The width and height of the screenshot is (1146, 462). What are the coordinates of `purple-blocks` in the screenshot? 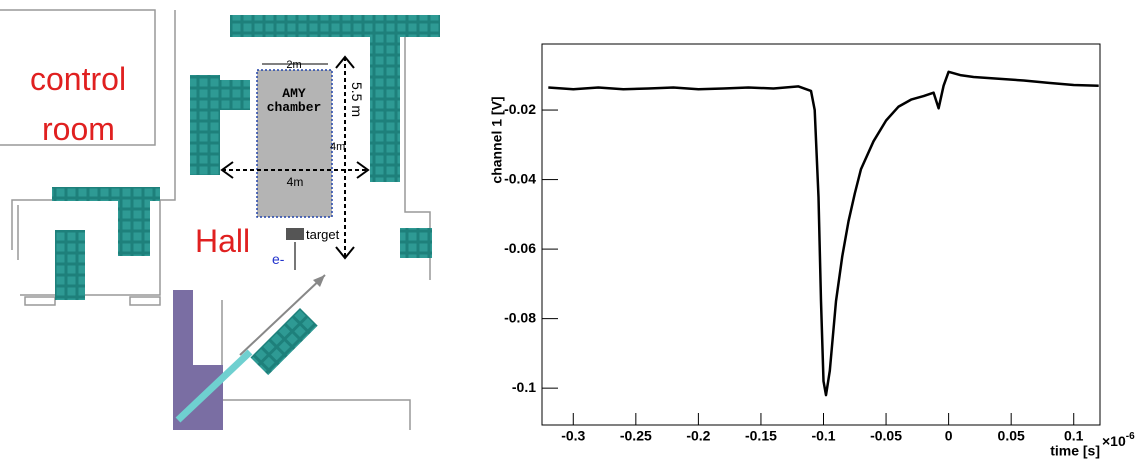 It's located at (198, 360).